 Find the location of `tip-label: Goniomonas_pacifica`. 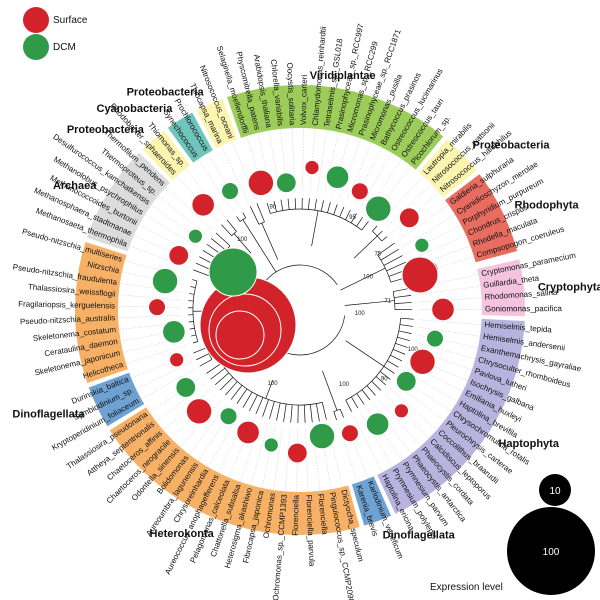

tip-label: Goniomonas_pacifica is located at coordinates (524, 308).